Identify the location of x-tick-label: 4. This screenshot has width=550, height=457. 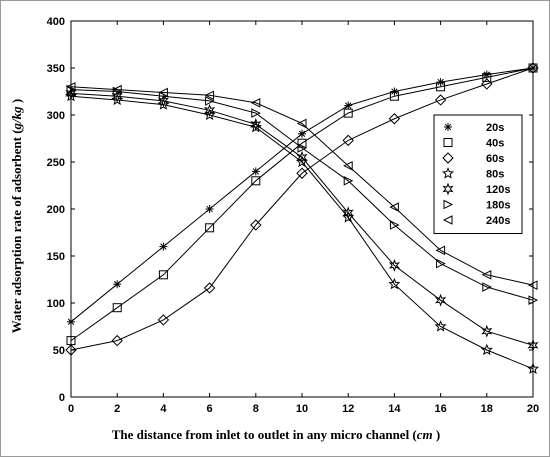
(163, 409).